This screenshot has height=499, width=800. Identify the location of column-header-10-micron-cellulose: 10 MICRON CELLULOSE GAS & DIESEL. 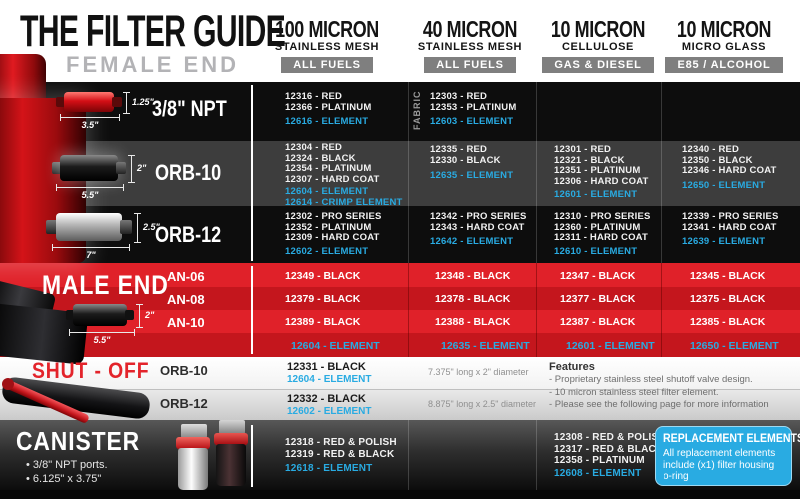
(598, 45).